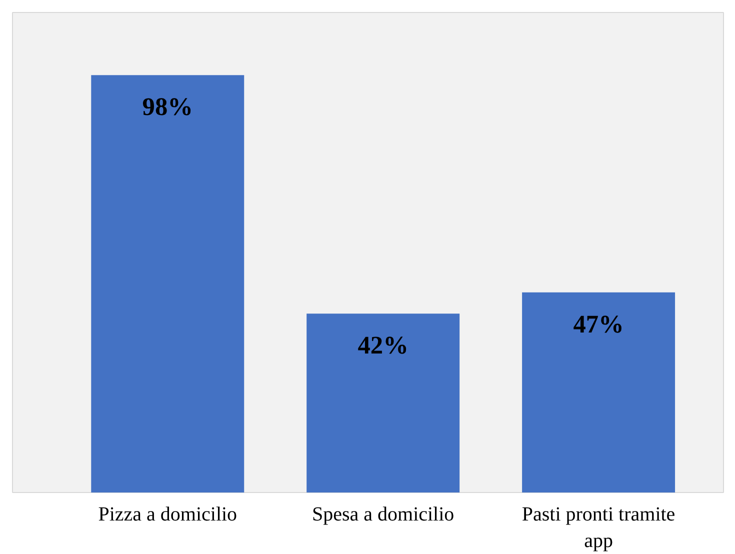 This screenshot has height=554, width=735. Describe the element at coordinates (168, 515) in the screenshot. I see `x-tick-label: Pizza a domicilio` at that location.